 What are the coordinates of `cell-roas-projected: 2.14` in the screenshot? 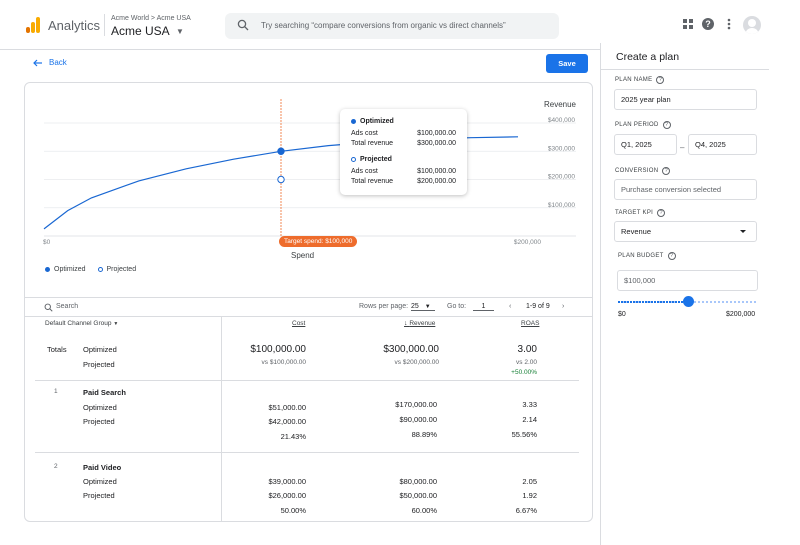 It's located at (529, 419).